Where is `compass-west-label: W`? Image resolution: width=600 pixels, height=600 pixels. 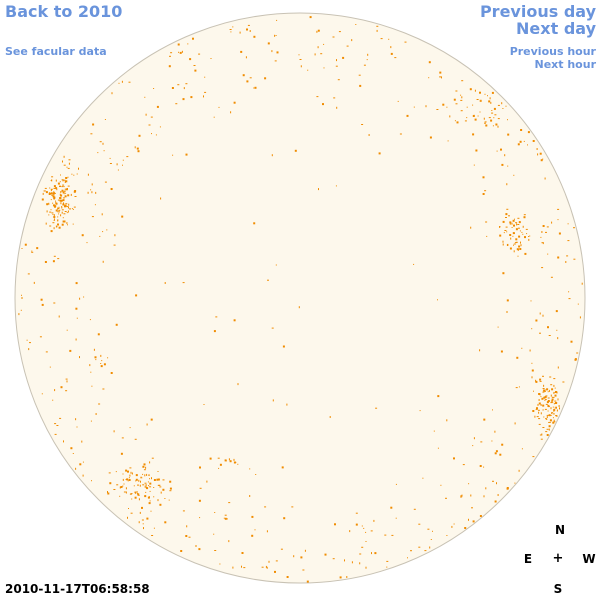 compass-west-label: W is located at coordinates (589, 559).